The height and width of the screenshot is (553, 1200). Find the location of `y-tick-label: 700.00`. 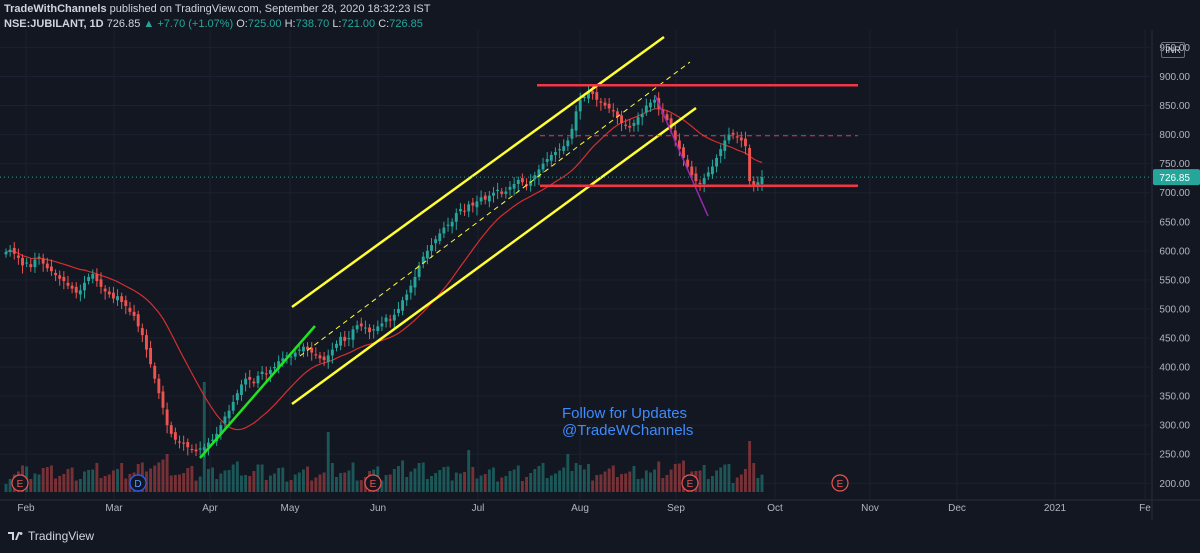

y-tick-label: 700.00 is located at coordinates (1174, 193).